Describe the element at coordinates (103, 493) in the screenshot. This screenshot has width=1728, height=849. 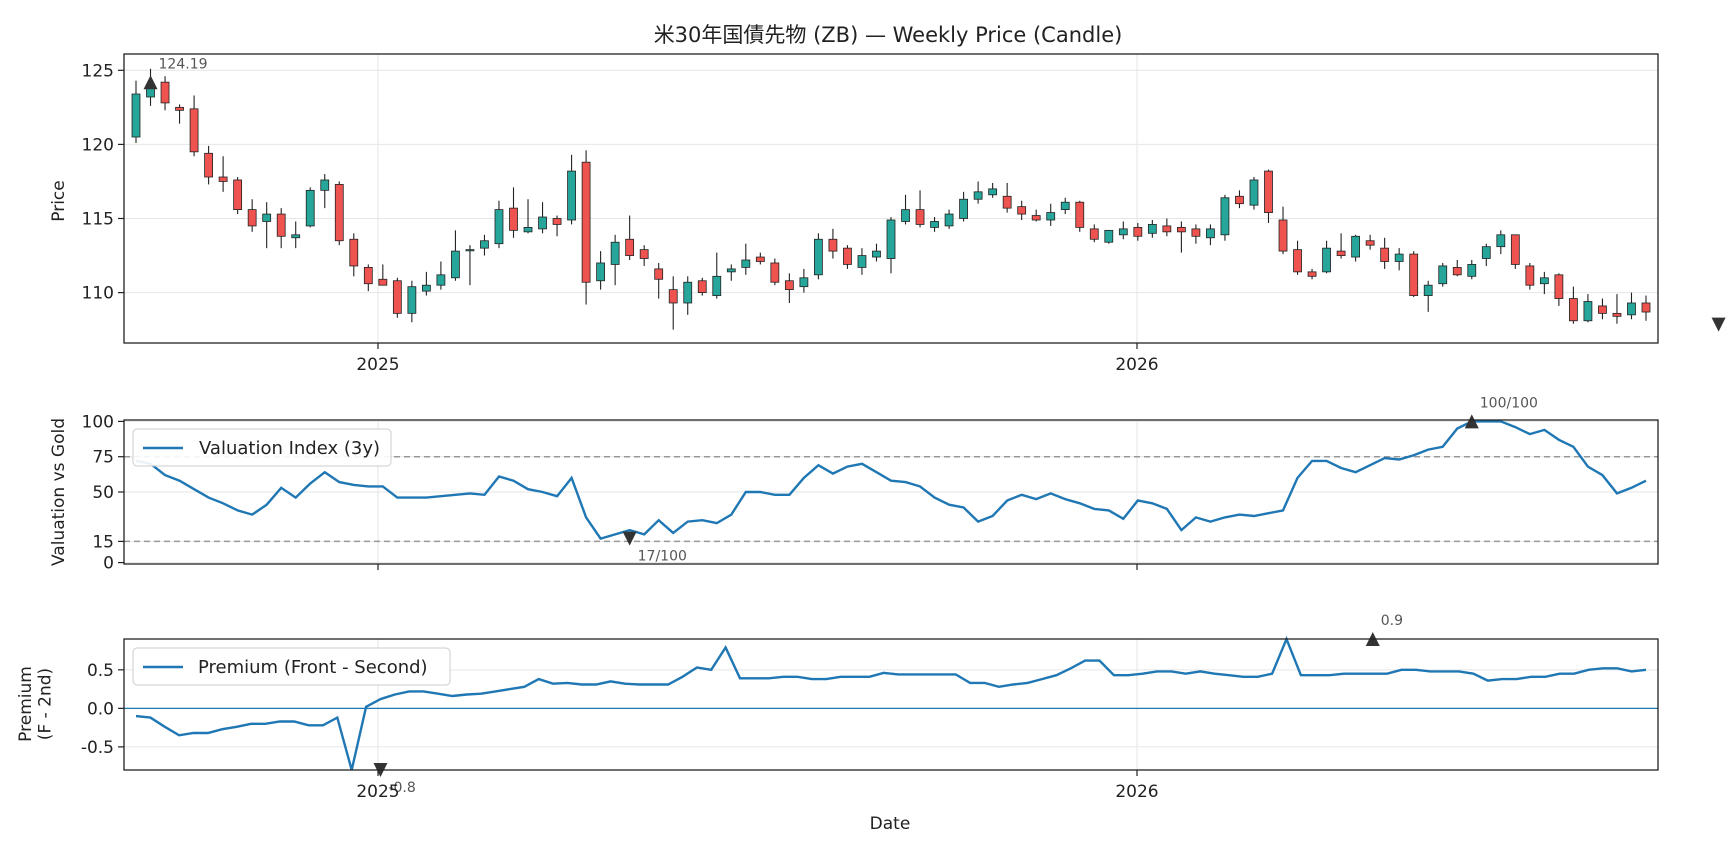
I see `valuation-y-ticks: 015 50 75 100` at that location.